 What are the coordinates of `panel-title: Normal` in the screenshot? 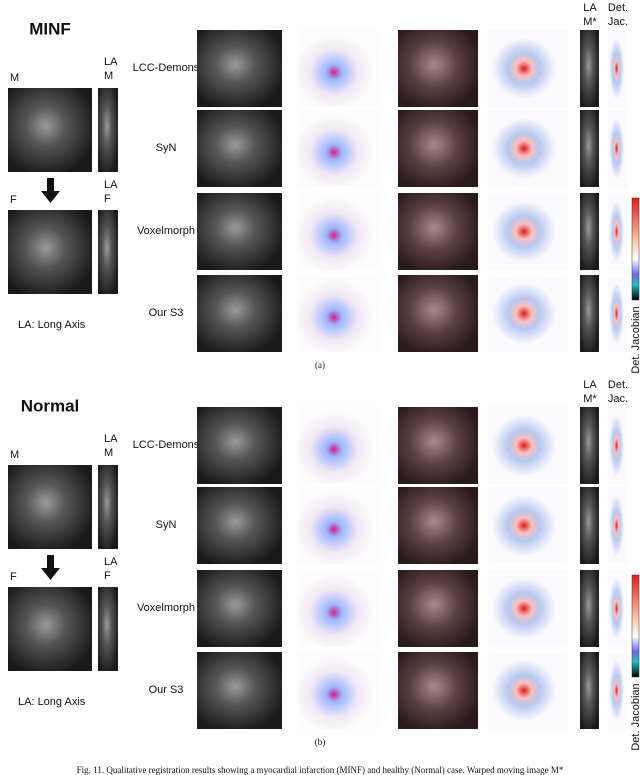 It's located at (50, 405).